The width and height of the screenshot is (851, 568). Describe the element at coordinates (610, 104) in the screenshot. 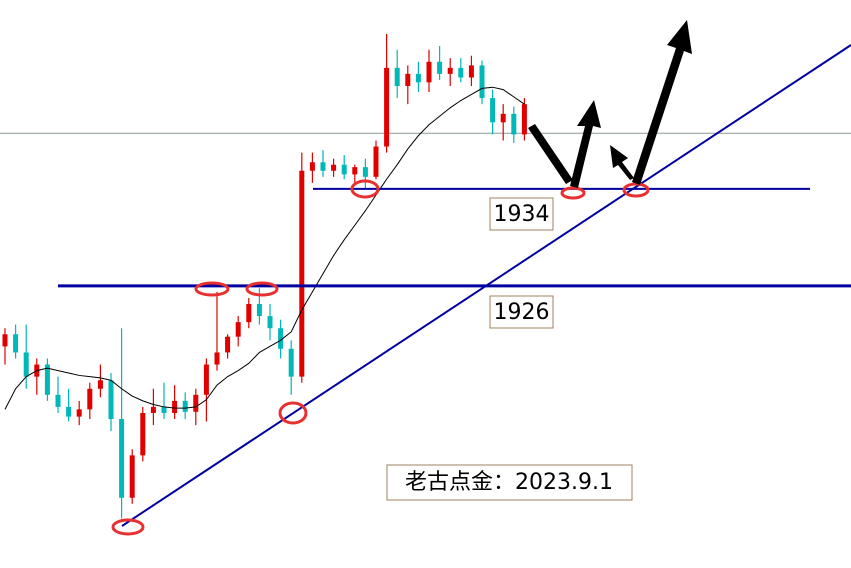

I see `arrows` at that location.